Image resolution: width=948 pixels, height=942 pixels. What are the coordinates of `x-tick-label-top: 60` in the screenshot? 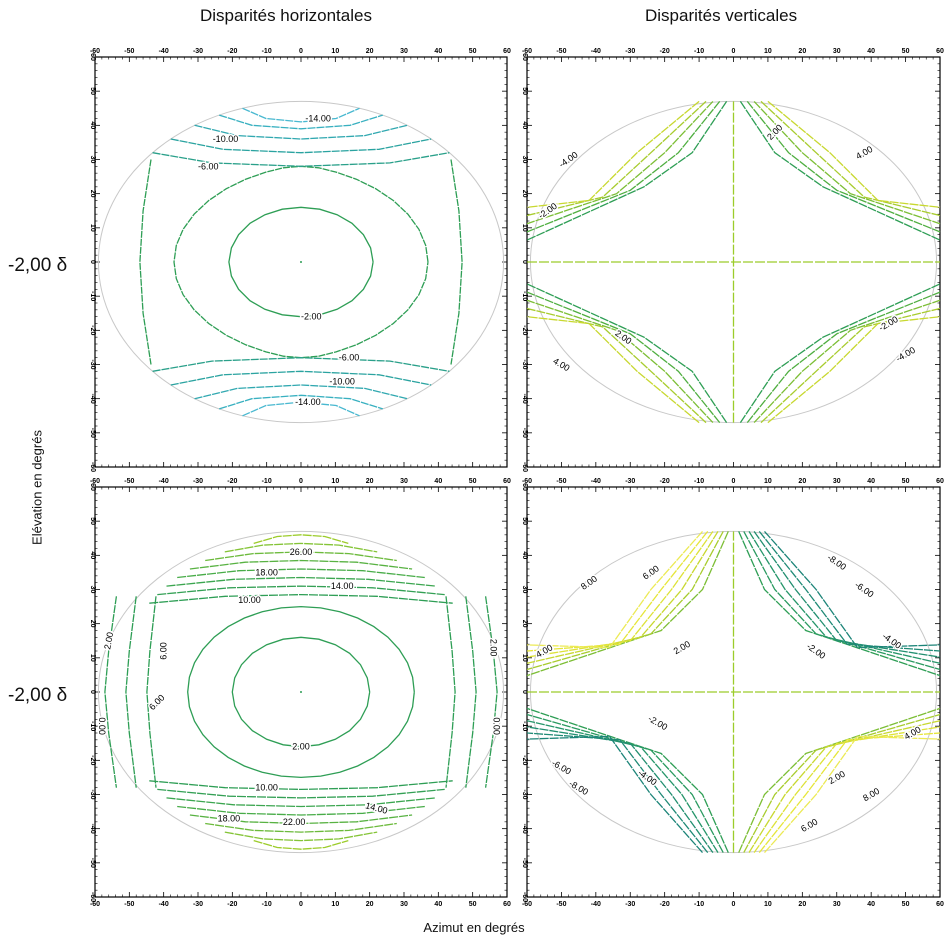 It's located at (940, 481).